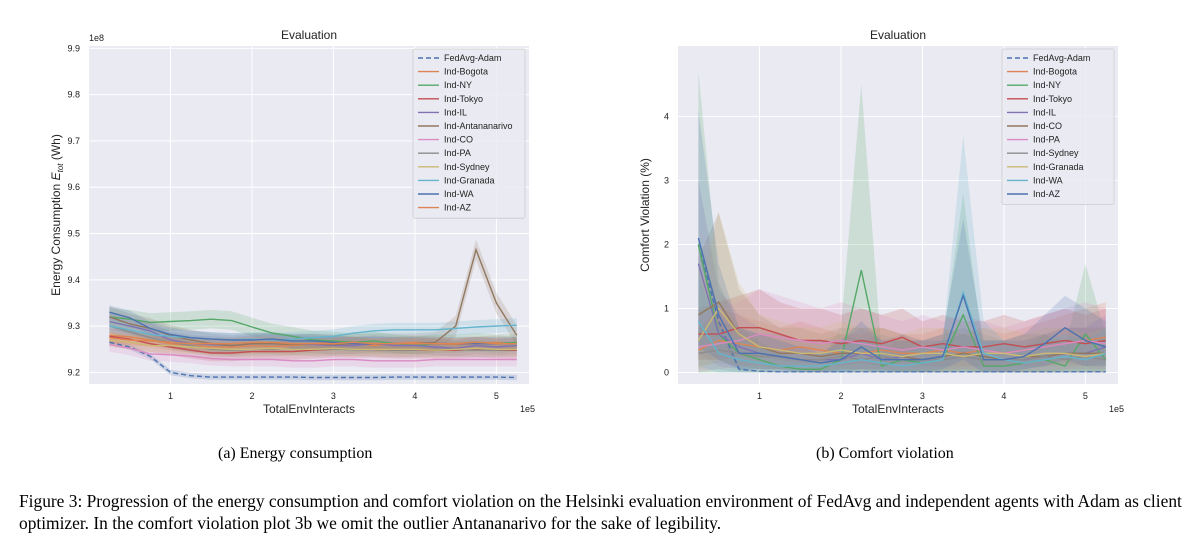 This screenshot has height=553, width=1198. Describe the element at coordinates (295, 453) in the screenshot. I see `subfigure-label-a: (a) Energy consumption` at that location.